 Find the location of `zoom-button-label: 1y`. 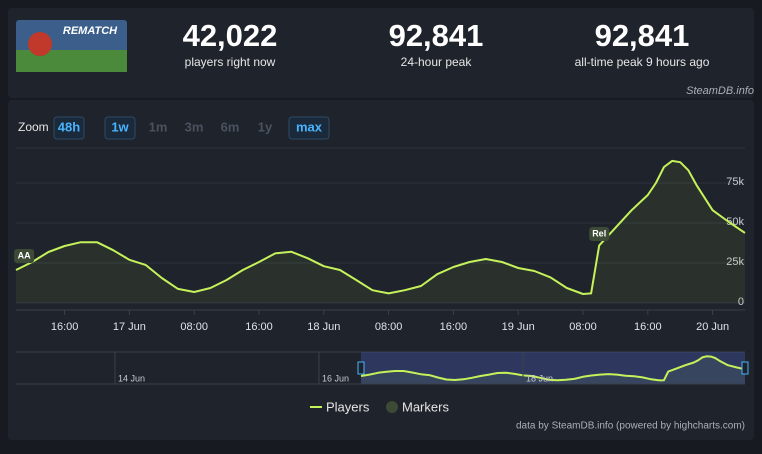

zoom-button-label: 1y is located at coordinates (265, 126).